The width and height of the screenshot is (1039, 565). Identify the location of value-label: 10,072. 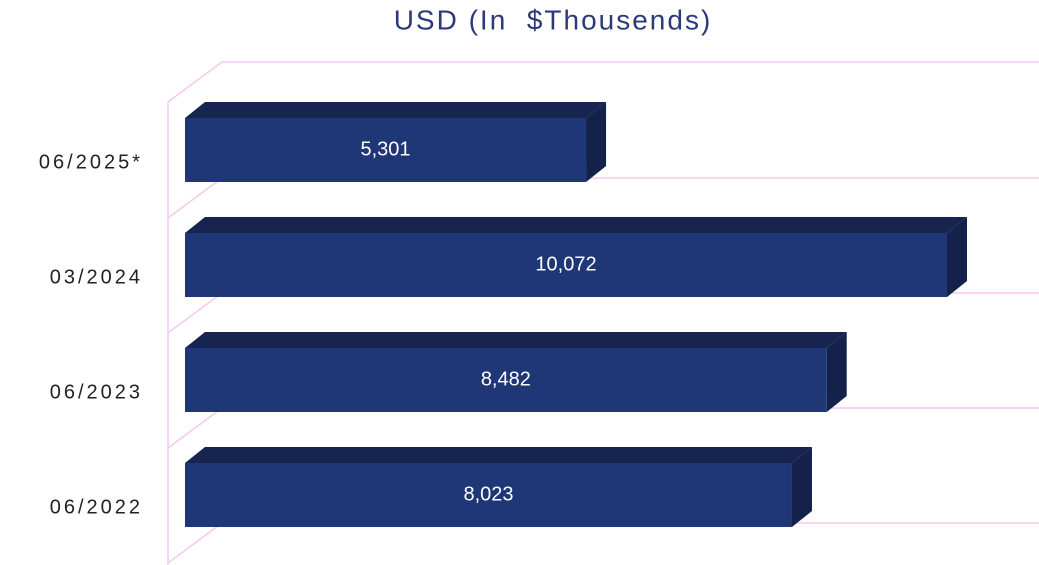
(565, 264).